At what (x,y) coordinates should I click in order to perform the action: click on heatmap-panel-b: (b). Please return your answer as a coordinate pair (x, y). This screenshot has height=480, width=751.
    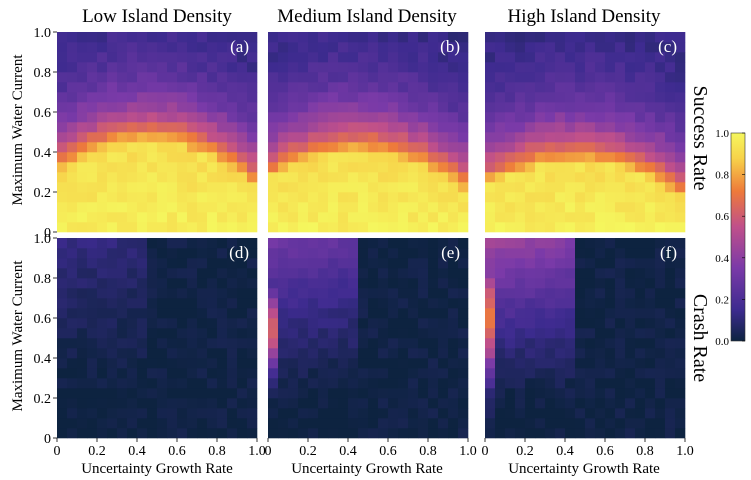
    Looking at the image, I should click on (368, 132).